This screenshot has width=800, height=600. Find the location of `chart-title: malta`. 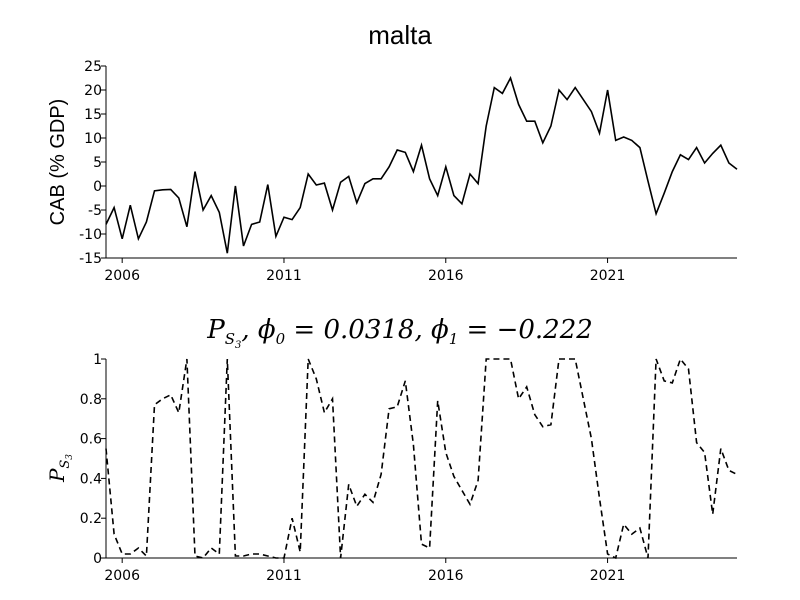

chart-title: malta is located at coordinates (400, 35).